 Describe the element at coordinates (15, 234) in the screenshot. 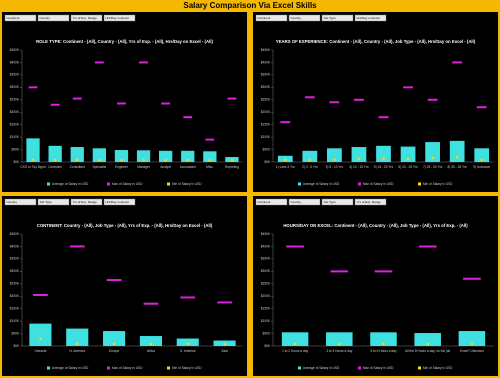

I see `y-tick-label: $450K` at that location.